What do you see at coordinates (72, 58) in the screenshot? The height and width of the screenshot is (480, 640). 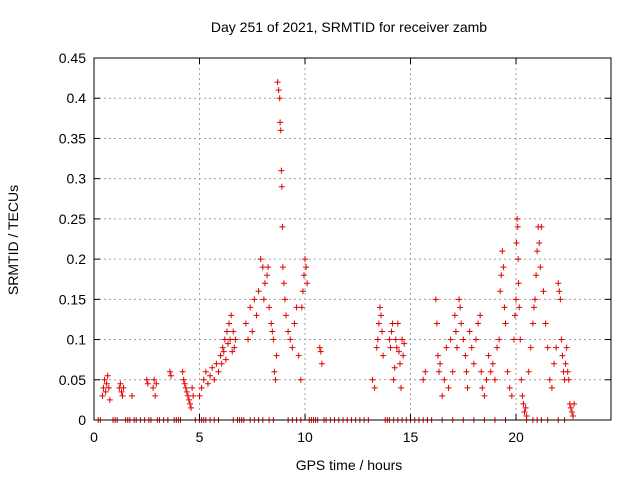 I see `y-tick-label: 0.45` at bounding box center [72, 58].